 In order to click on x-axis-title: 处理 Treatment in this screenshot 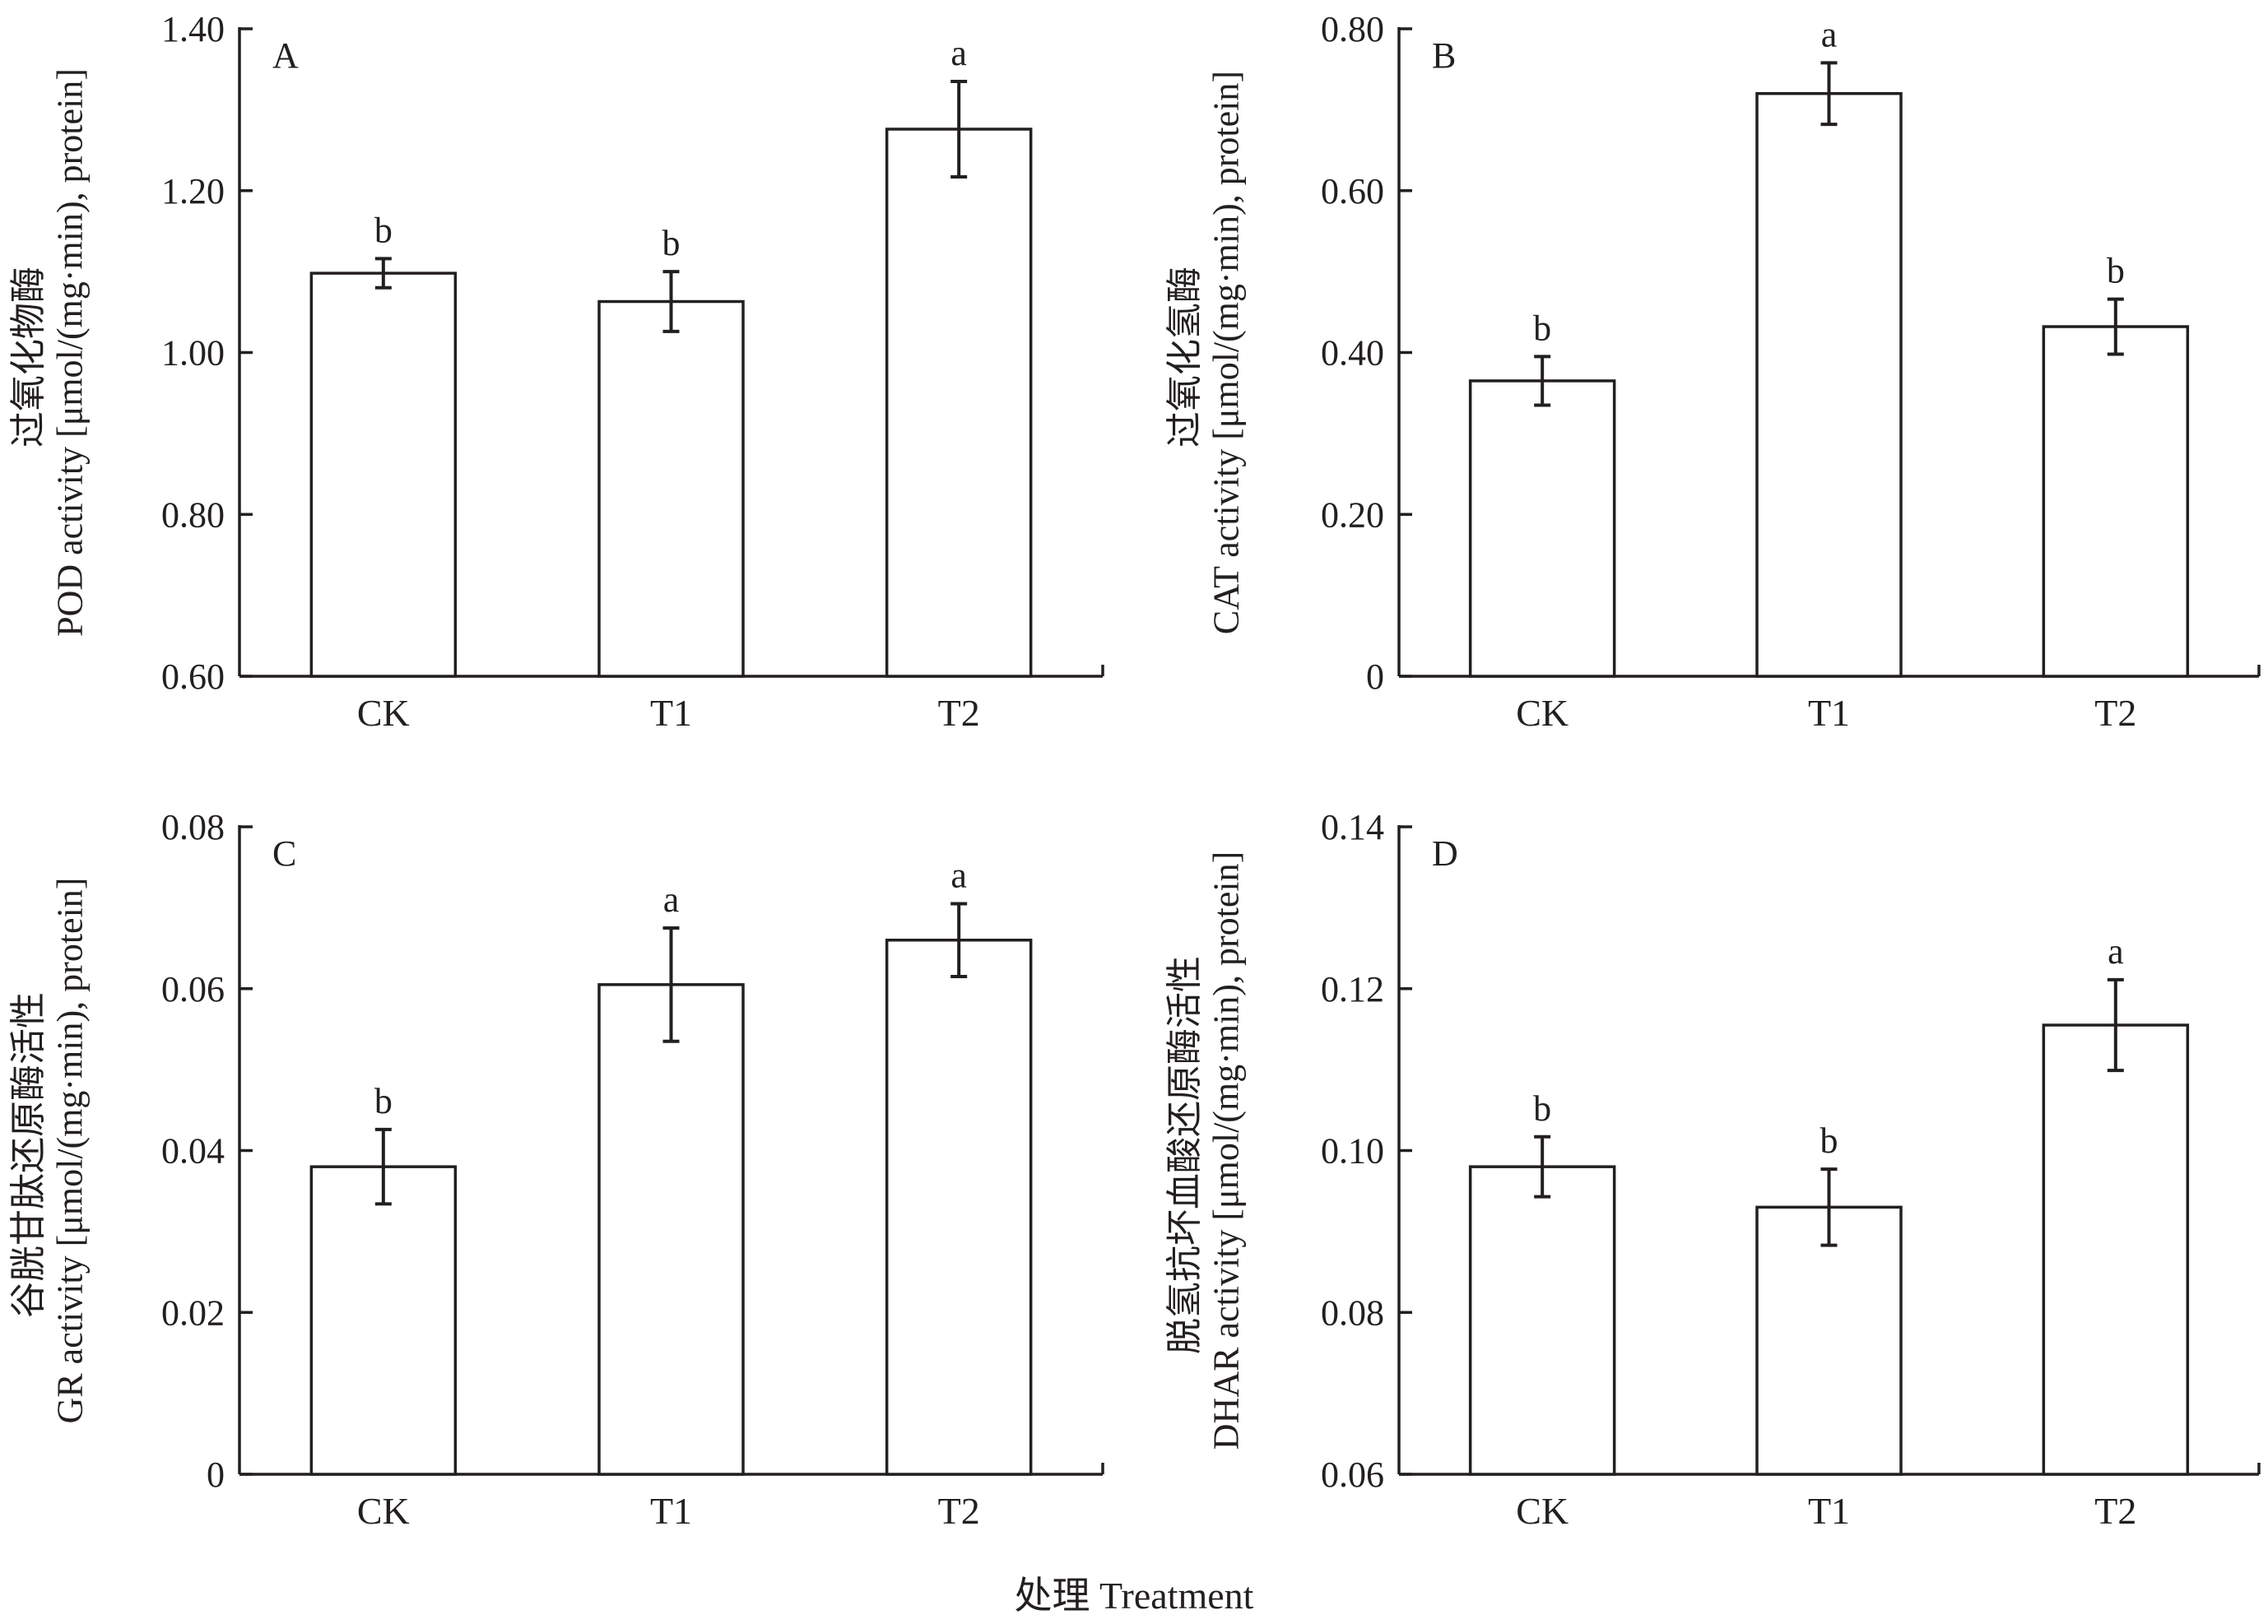, I will do `click(1134, 1596)`.